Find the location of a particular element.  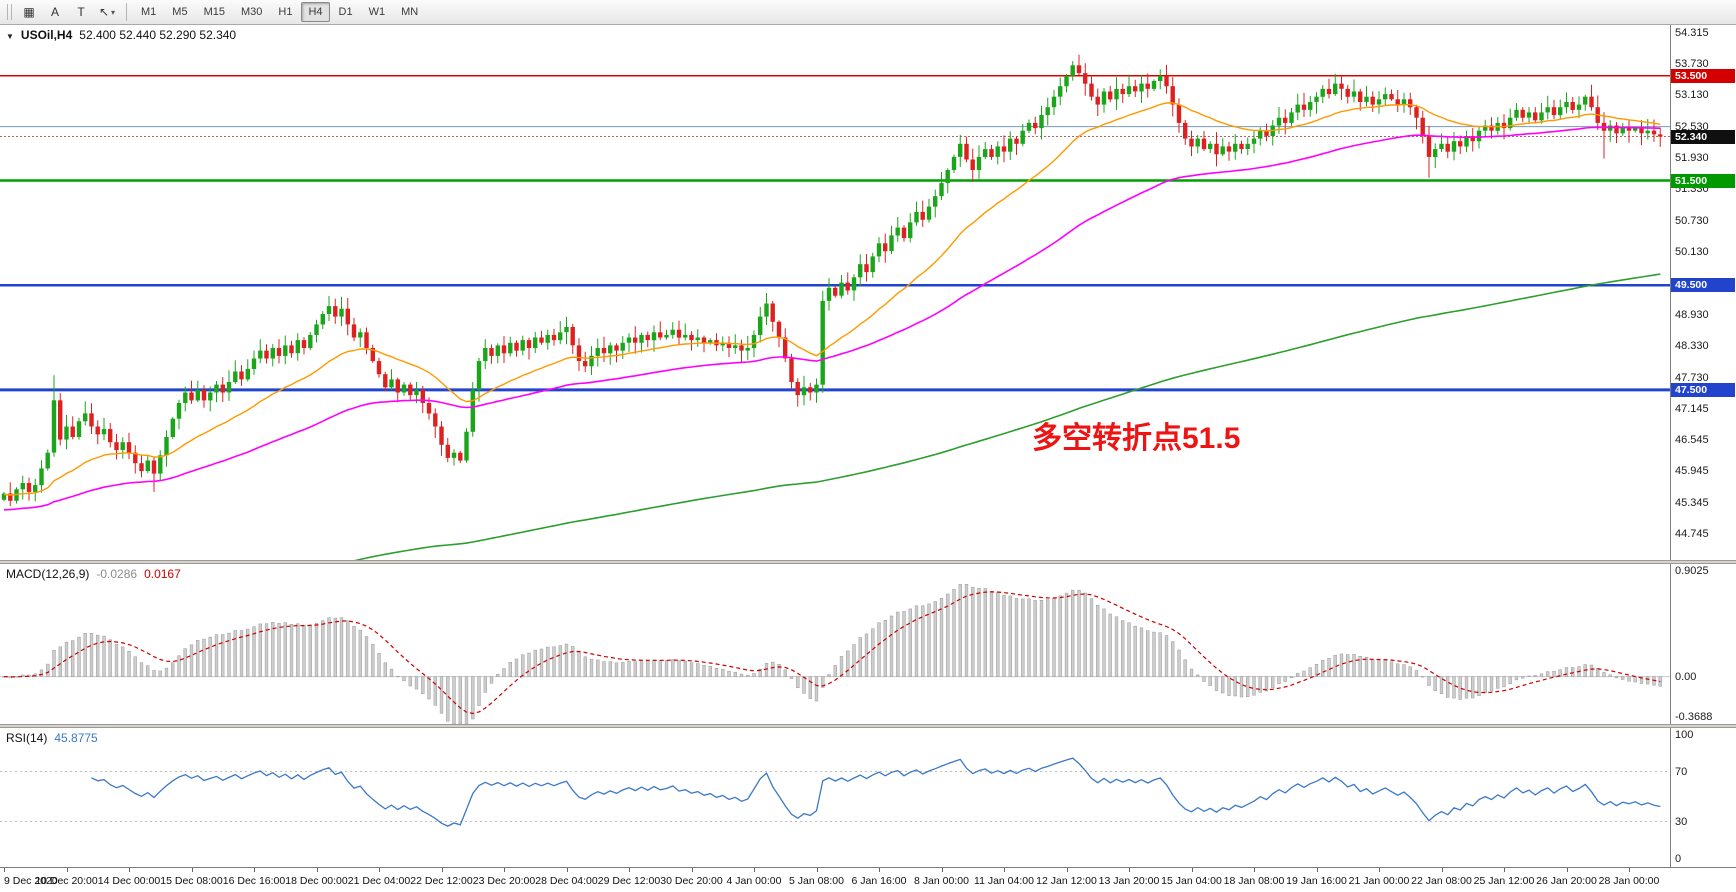

toolbar-annotation-text-button: A is located at coordinates (55, 12).